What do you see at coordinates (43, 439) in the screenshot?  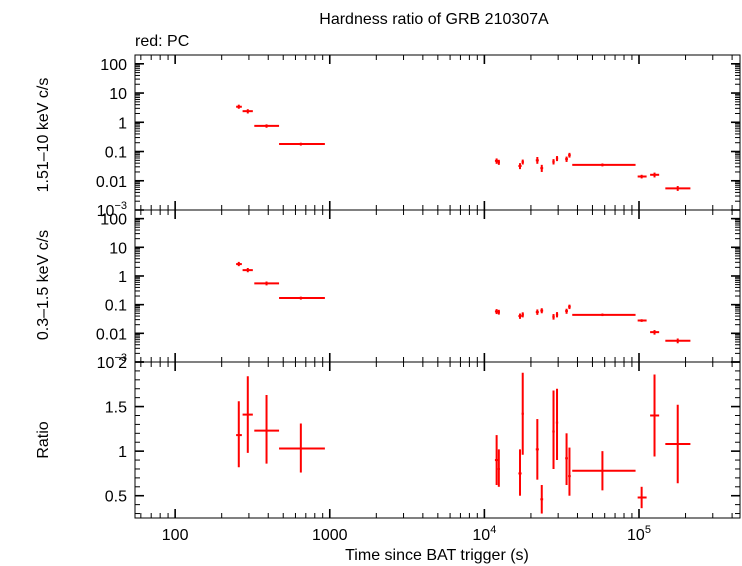 I see `y-label-ratio: Ratio` at bounding box center [43, 439].